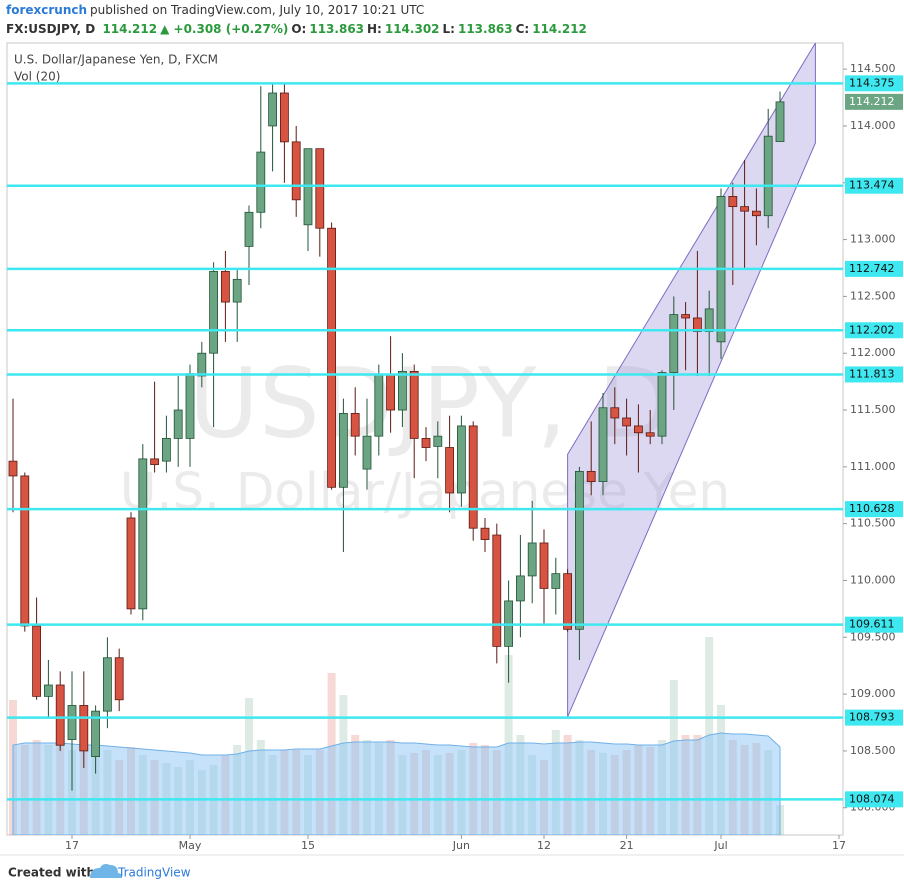 Image resolution: width=904 pixels, height=891 pixels. I want to click on level-label: 114.375, so click(872, 82).